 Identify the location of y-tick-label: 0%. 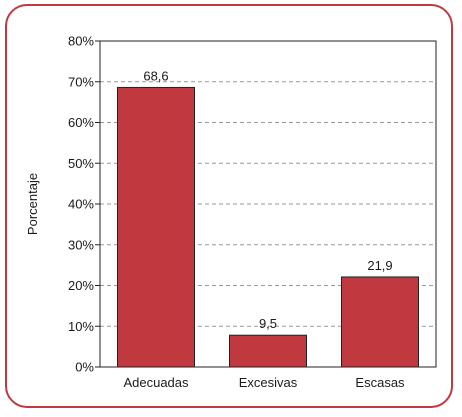
(84, 367).